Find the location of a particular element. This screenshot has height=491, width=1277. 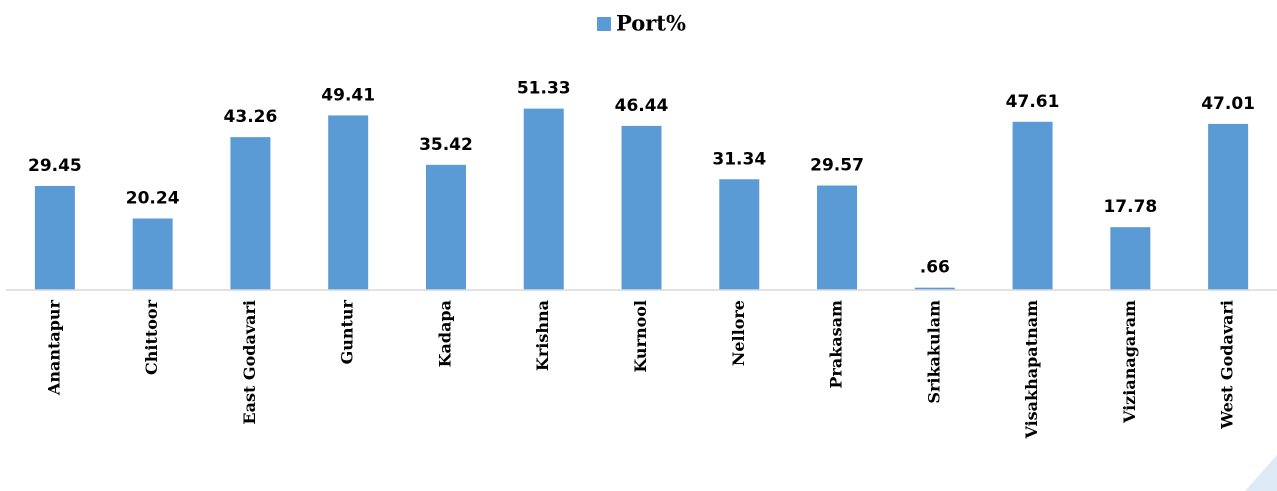

x-tick-label: Visakhapatnam is located at coordinates (1031, 370).